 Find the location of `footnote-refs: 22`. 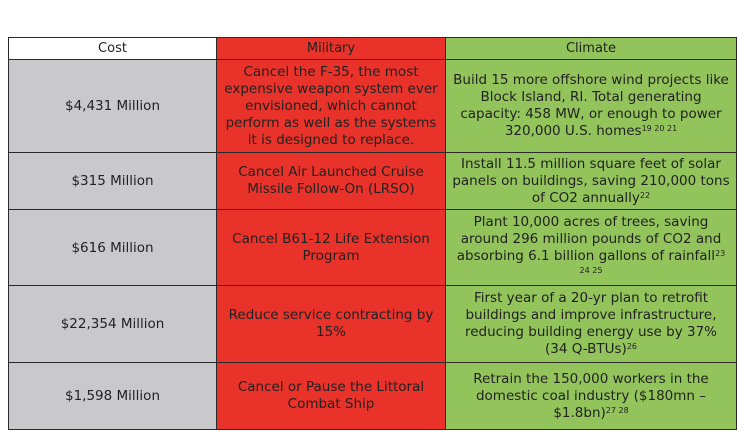

footnote-refs: 22 is located at coordinates (645, 195).